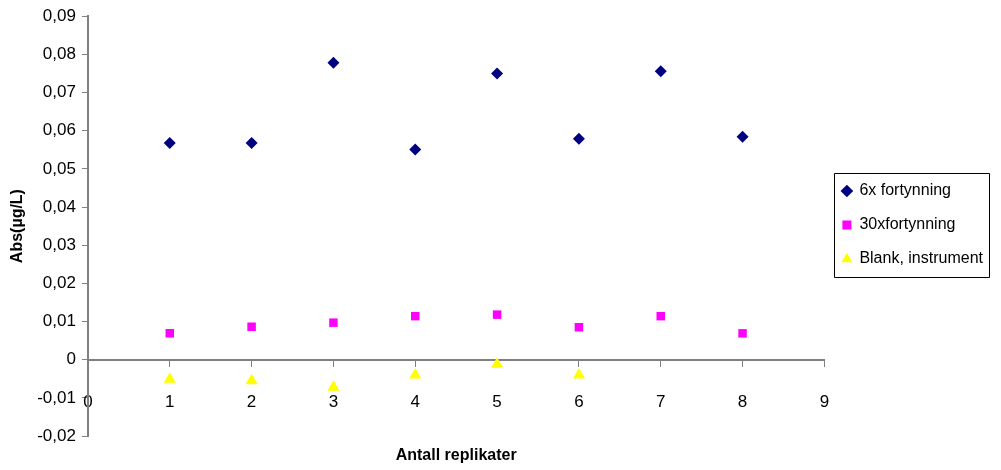 This screenshot has height=470, width=1001. What do you see at coordinates (56, 397) in the screenshot?
I see `y-tick-label: -0,01` at bounding box center [56, 397].